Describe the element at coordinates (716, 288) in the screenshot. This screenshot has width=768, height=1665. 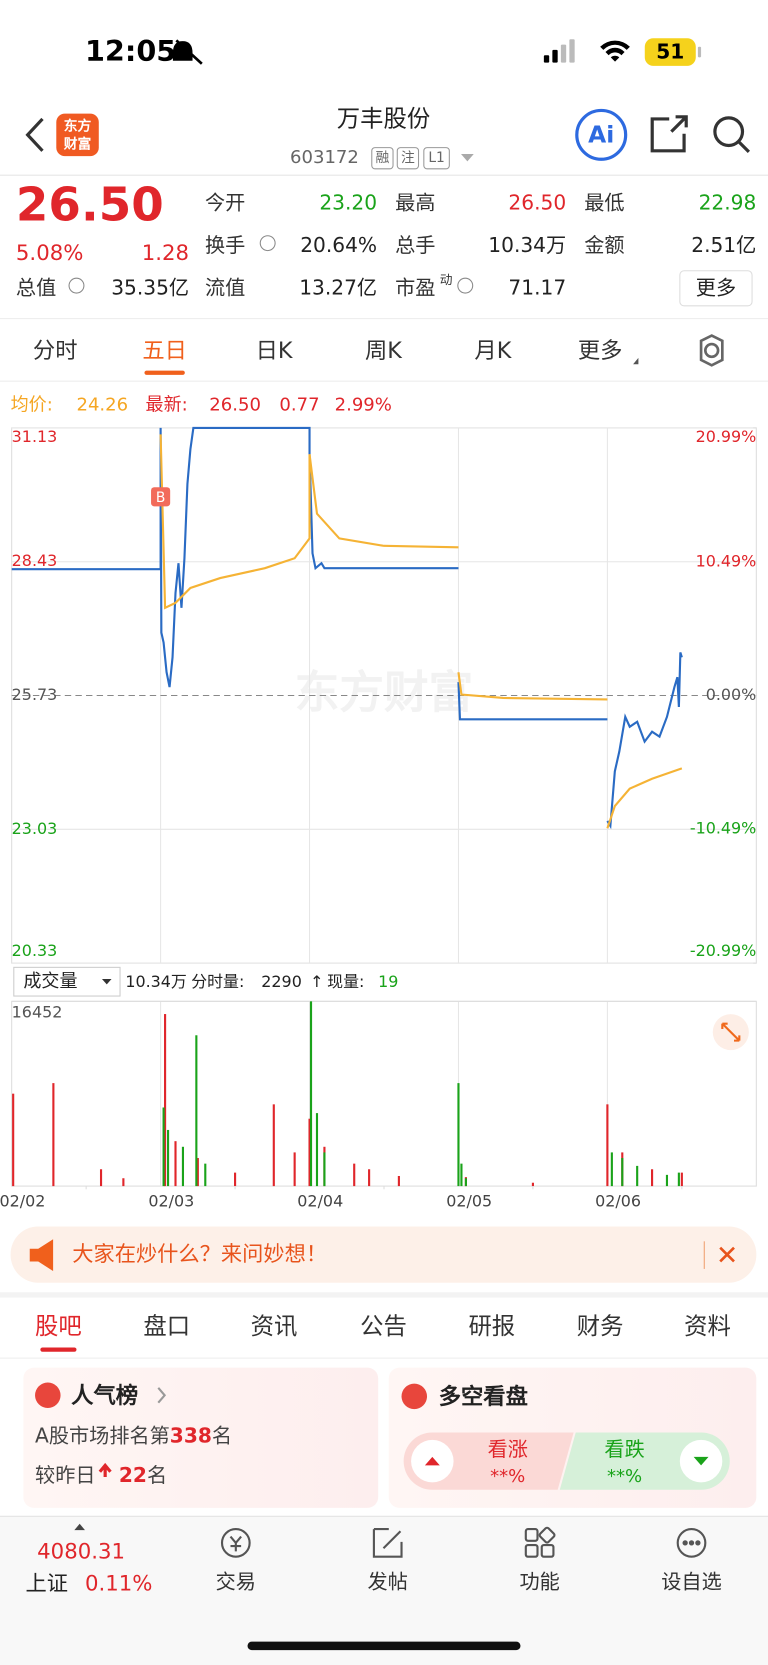
I see `more-button` at that location.